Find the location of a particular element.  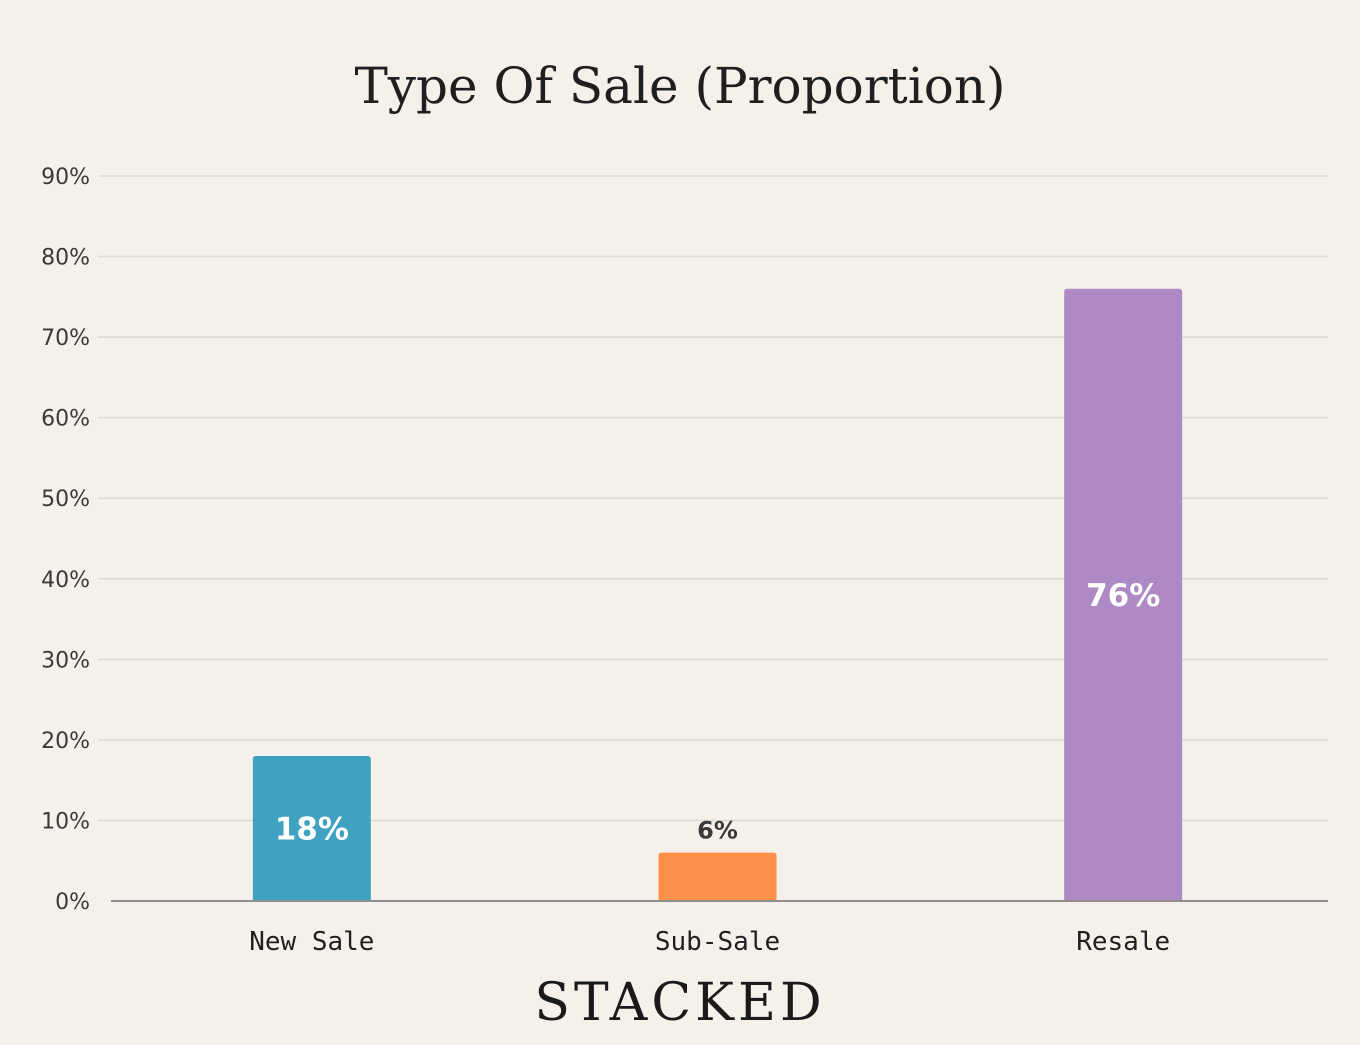

bar-sub-sale is located at coordinates (717, 876).